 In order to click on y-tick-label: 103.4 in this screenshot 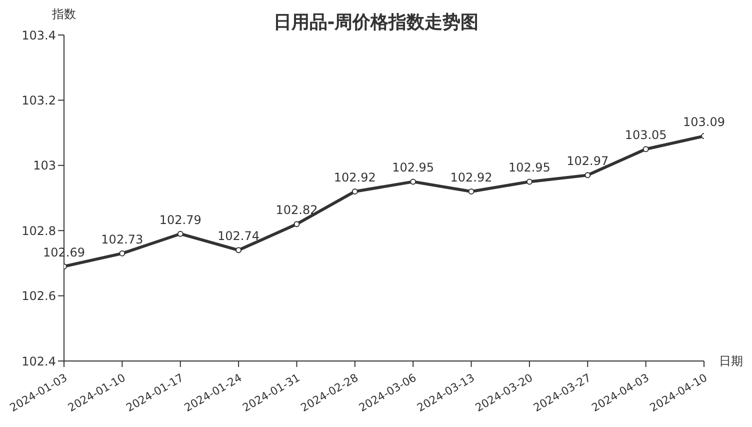, I will do `click(39, 35)`.